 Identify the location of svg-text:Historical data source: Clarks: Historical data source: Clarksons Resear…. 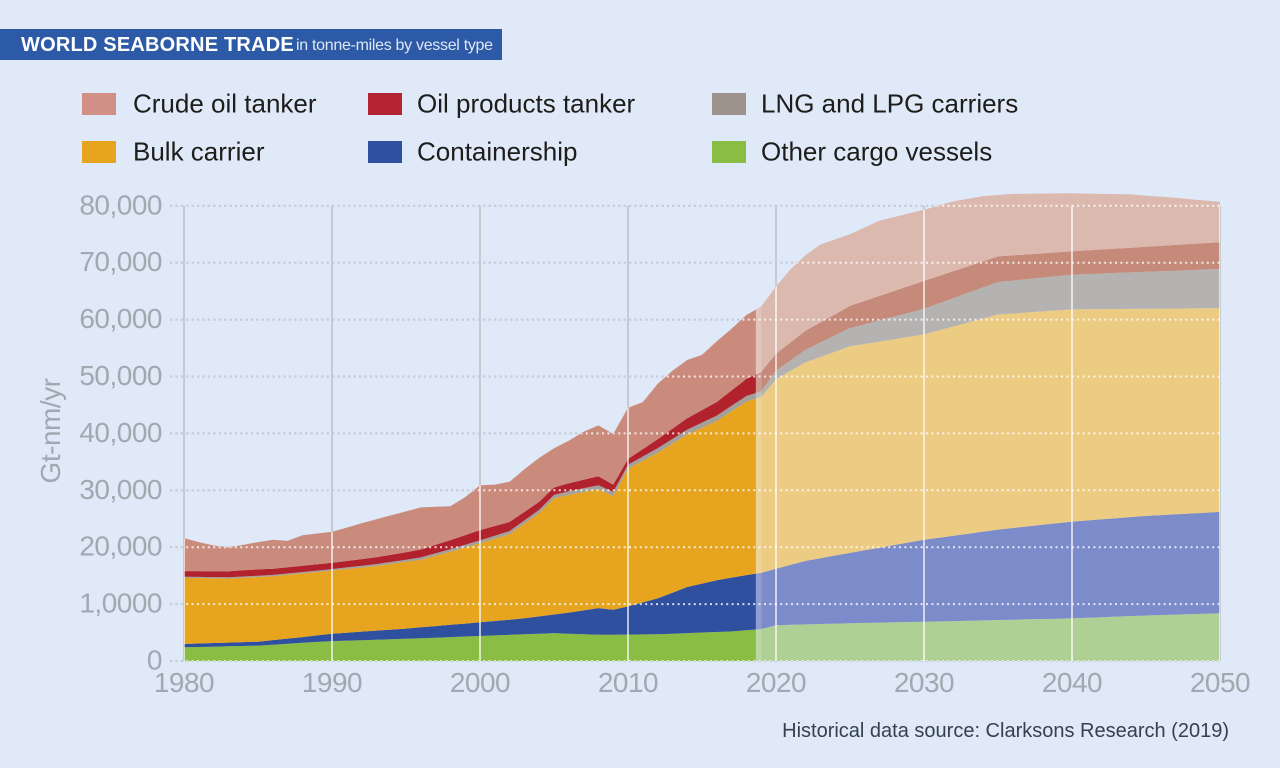
(1005, 731).